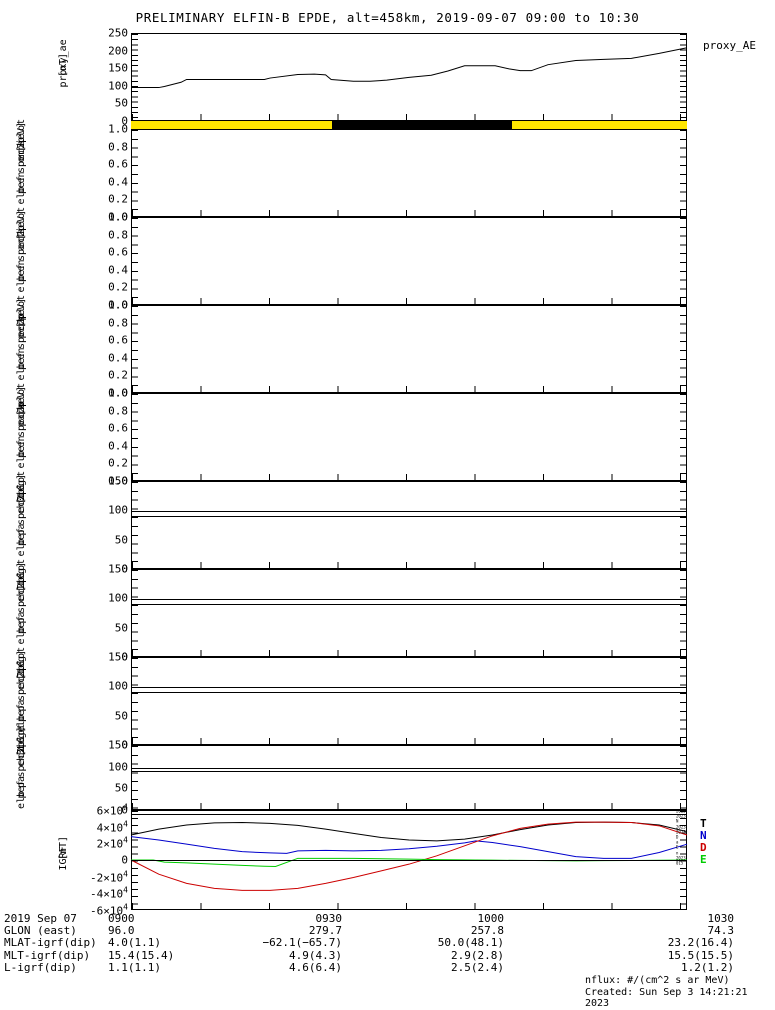 Image resolution: width=775 pixels, height=1010 pixels. I want to click on bottom-axis-value: 23.2(16.4), so click(700, 943).